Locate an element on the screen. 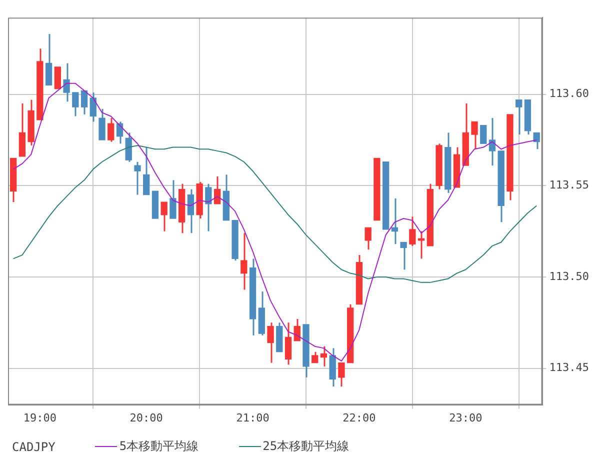 This screenshot has height=475, width=600. x-tick-label: 20:00 is located at coordinates (146, 417).